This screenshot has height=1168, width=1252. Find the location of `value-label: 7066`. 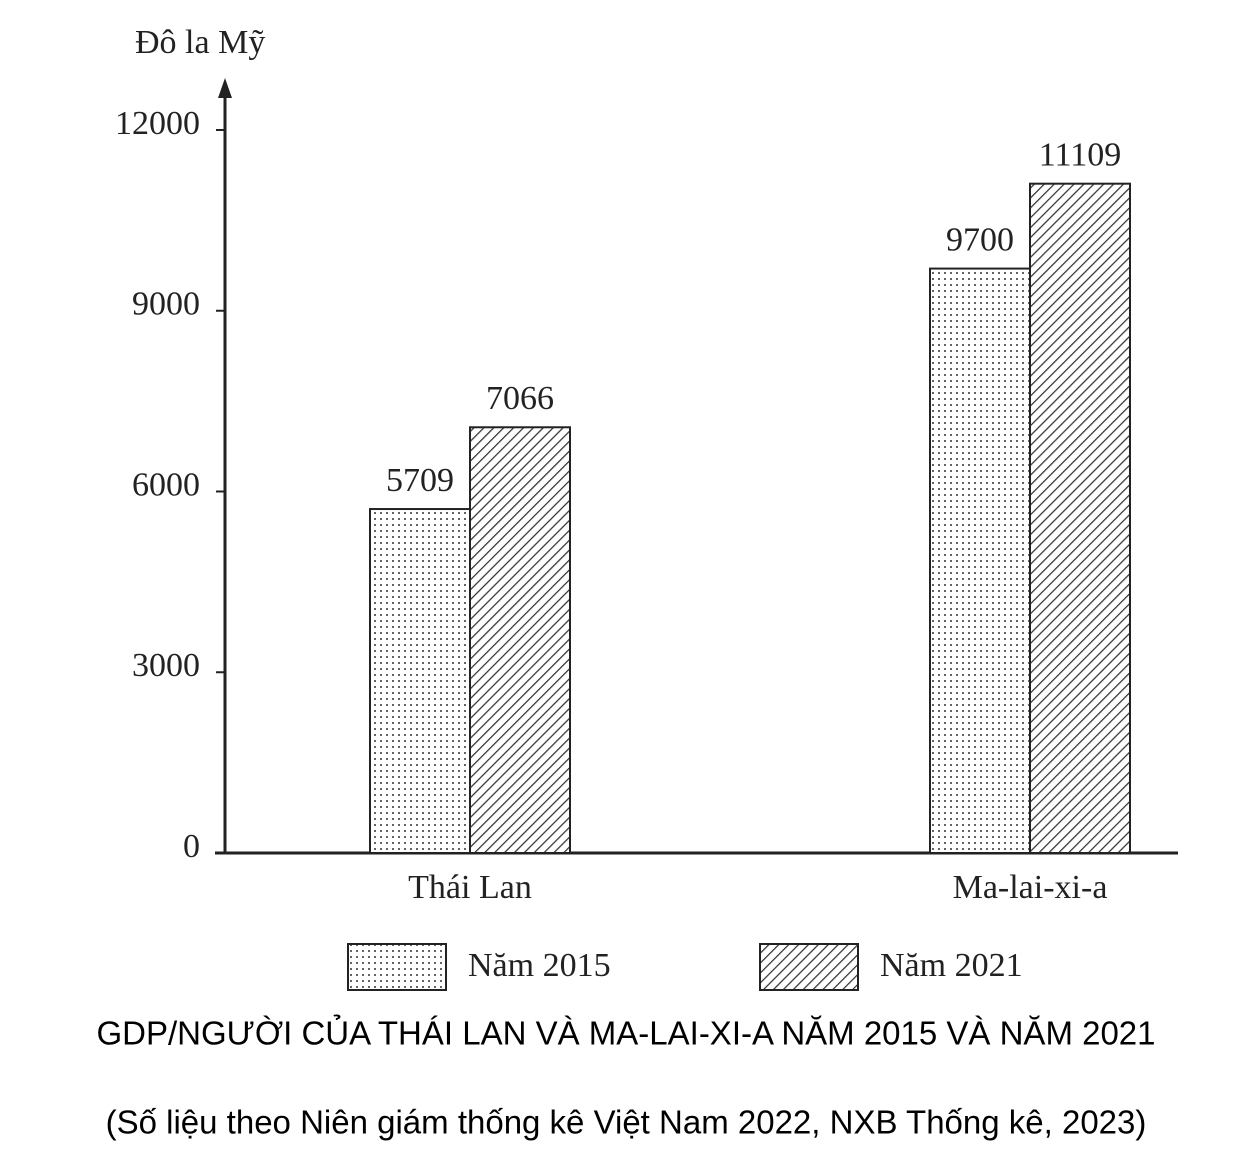

value-label: 7066 is located at coordinates (520, 398).